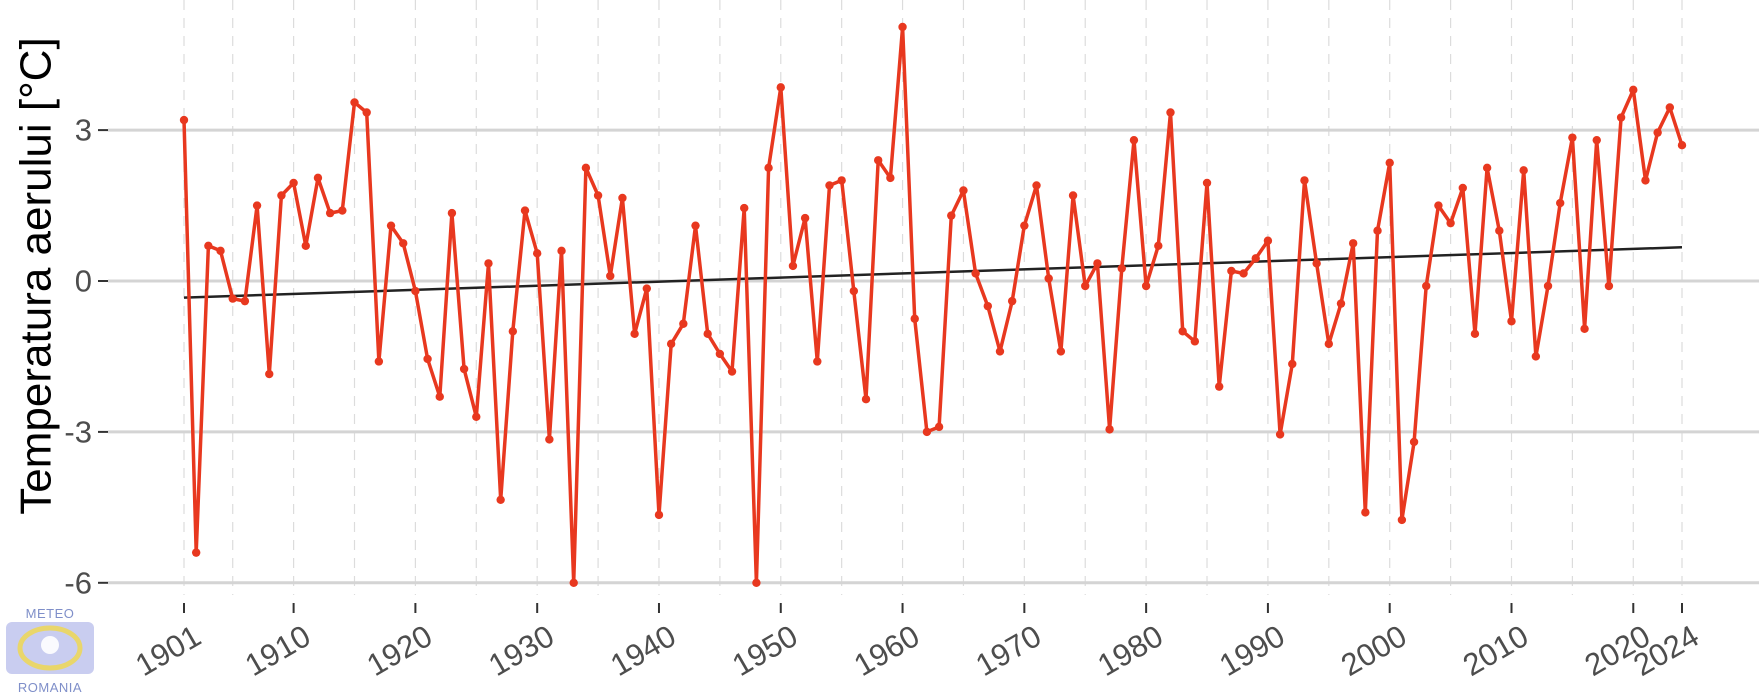 The image size is (1759, 695). I want to click on y-tick-label: -6, so click(78, 582).